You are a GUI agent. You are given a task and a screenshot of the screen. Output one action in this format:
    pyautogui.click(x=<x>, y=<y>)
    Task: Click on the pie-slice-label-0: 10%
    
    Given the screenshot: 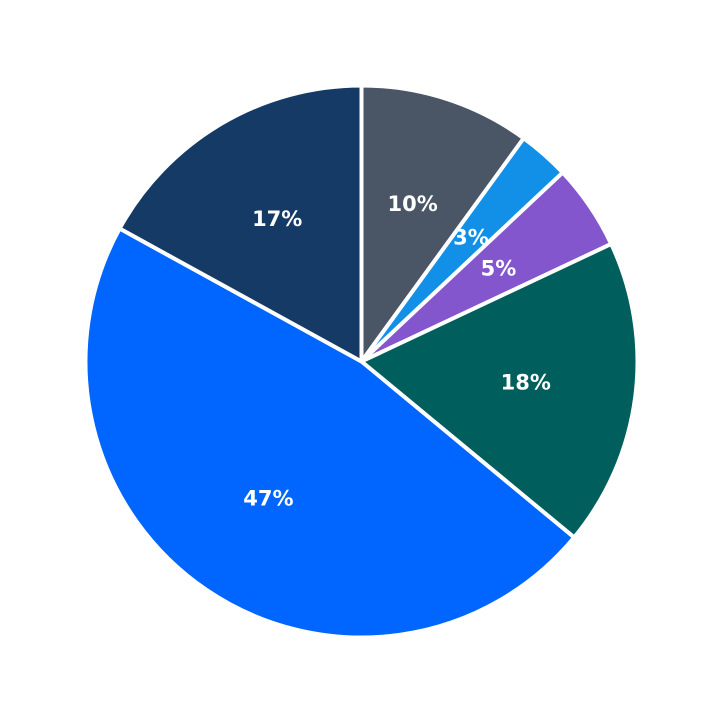 What is the action you would take?
    pyautogui.click(x=413, y=204)
    